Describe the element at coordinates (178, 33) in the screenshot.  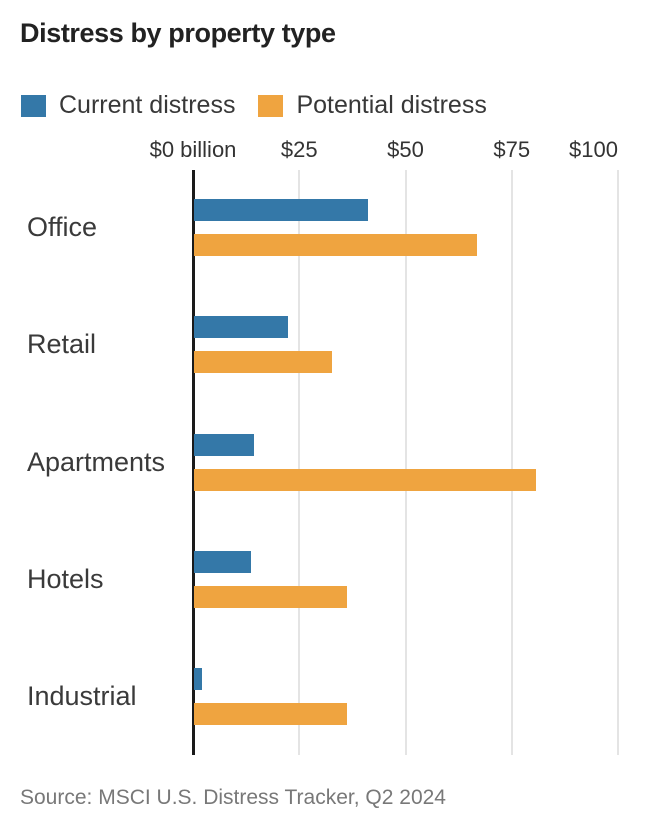
I see `chart-title: Distress by property type` at that location.